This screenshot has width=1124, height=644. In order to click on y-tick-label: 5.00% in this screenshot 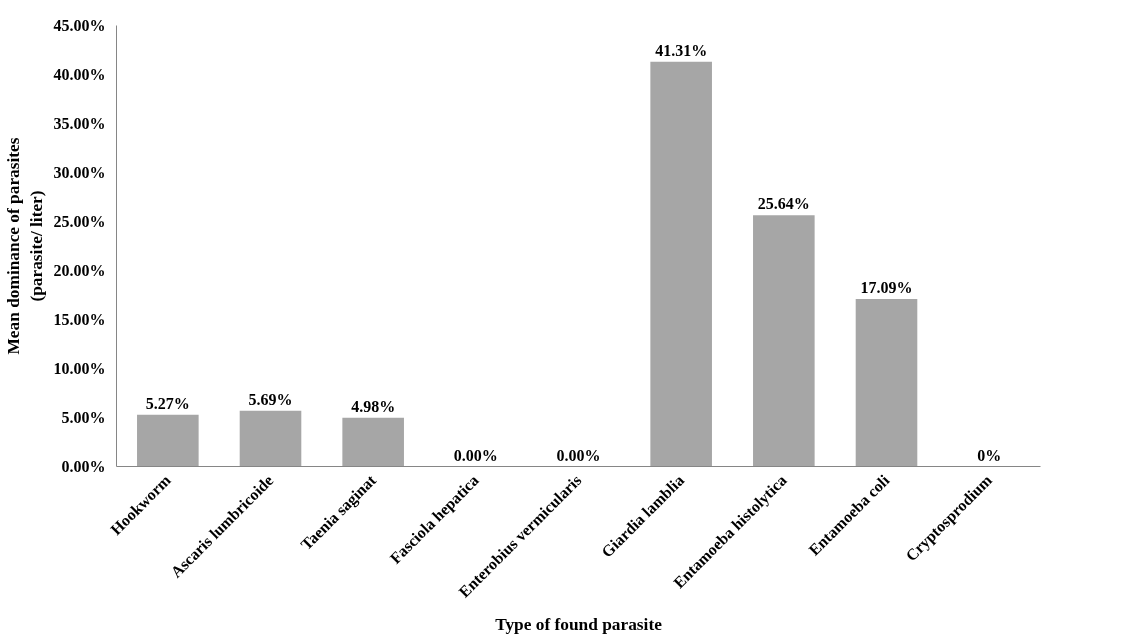, I will do `click(83, 417)`.